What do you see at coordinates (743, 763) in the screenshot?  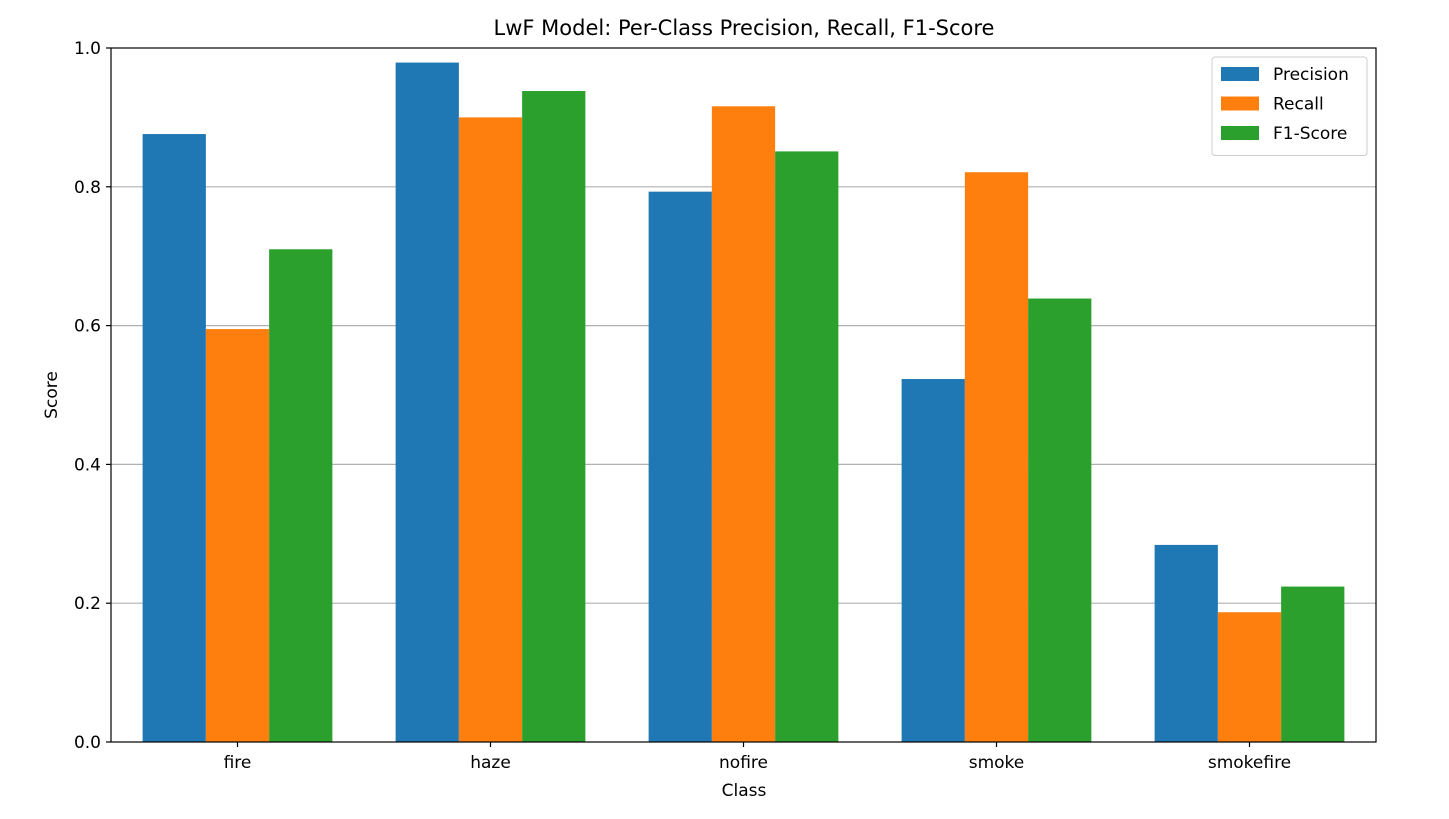 I see `x-tick-label-nofire: nofire` at bounding box center [743, 763].